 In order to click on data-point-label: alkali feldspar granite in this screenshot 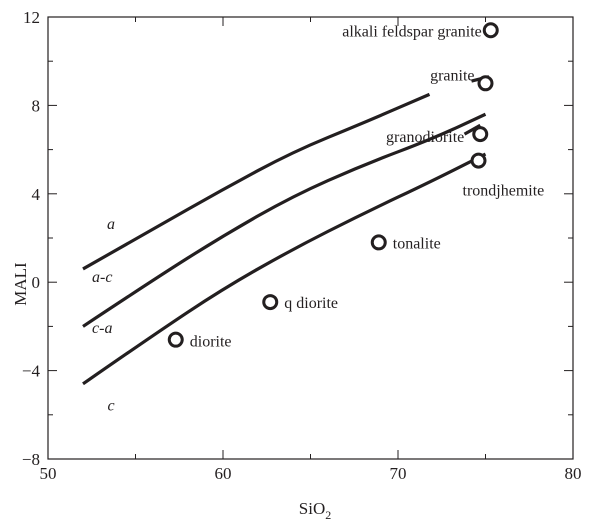, I will do `click(412, 31)`.